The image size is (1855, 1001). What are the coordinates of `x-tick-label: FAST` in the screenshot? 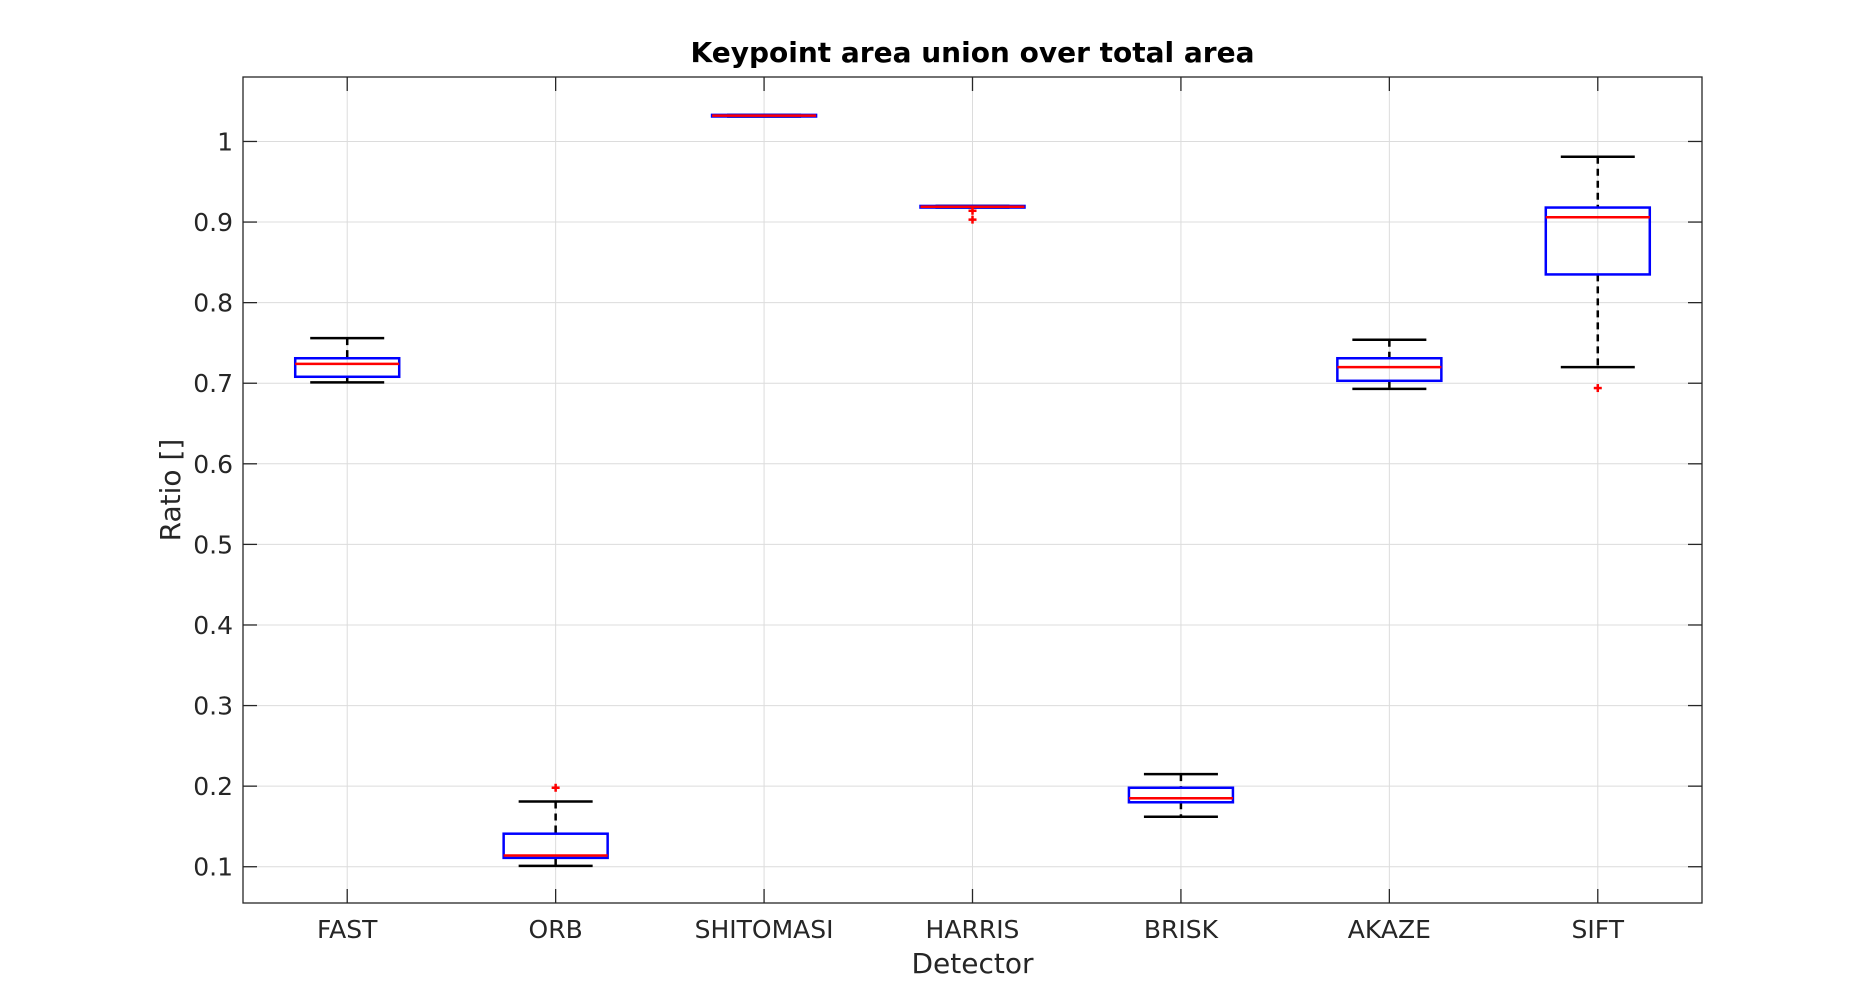 It's located at (347, 929).